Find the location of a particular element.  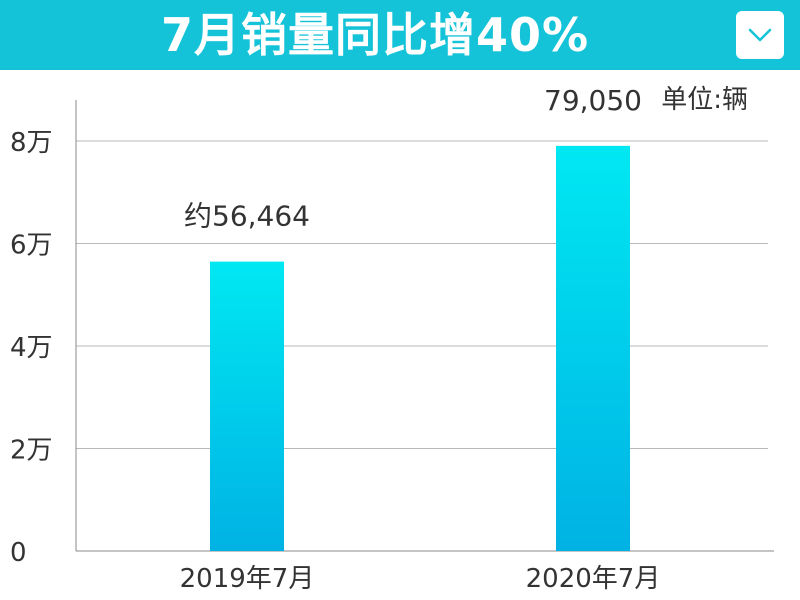

category-labels: 2019年7月 2020年7月 is located at coordinates (420, 579).